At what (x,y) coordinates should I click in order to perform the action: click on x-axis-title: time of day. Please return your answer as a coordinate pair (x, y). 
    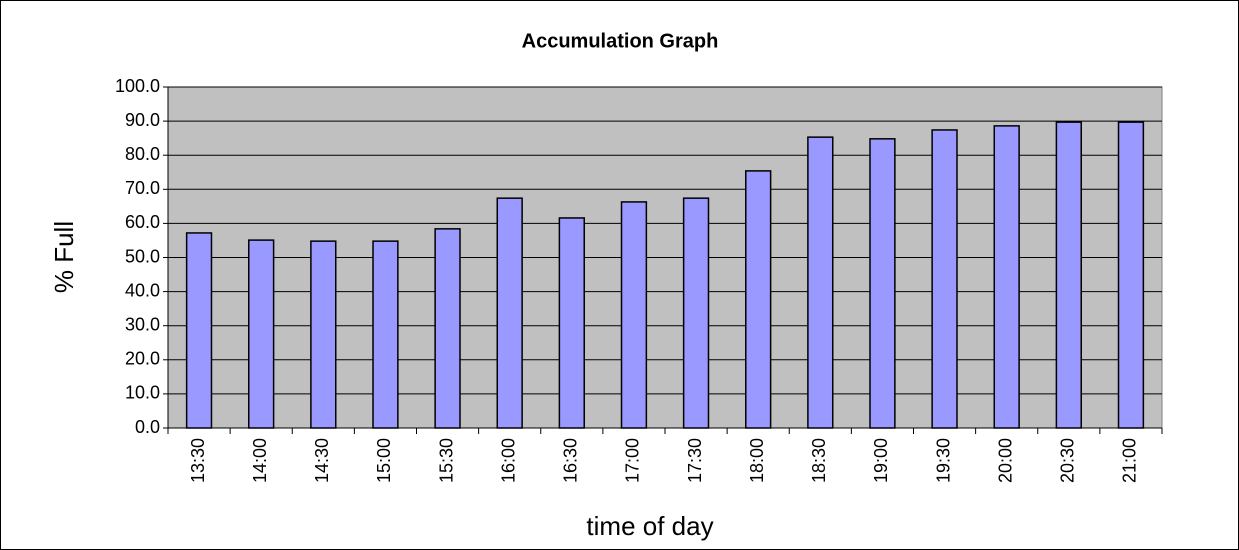
    Looking at the image, I should click on (649, 526).